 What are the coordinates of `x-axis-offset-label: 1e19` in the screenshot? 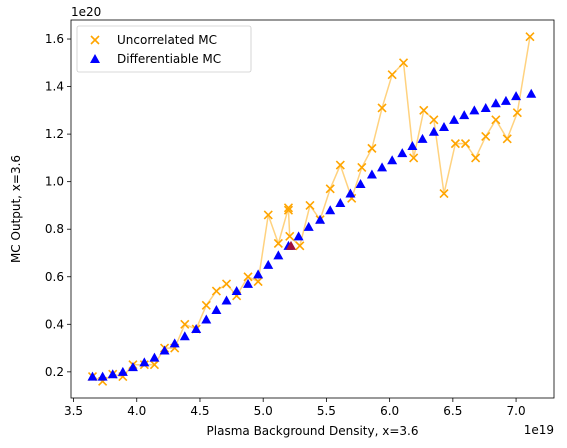 It's located at (539, 430).